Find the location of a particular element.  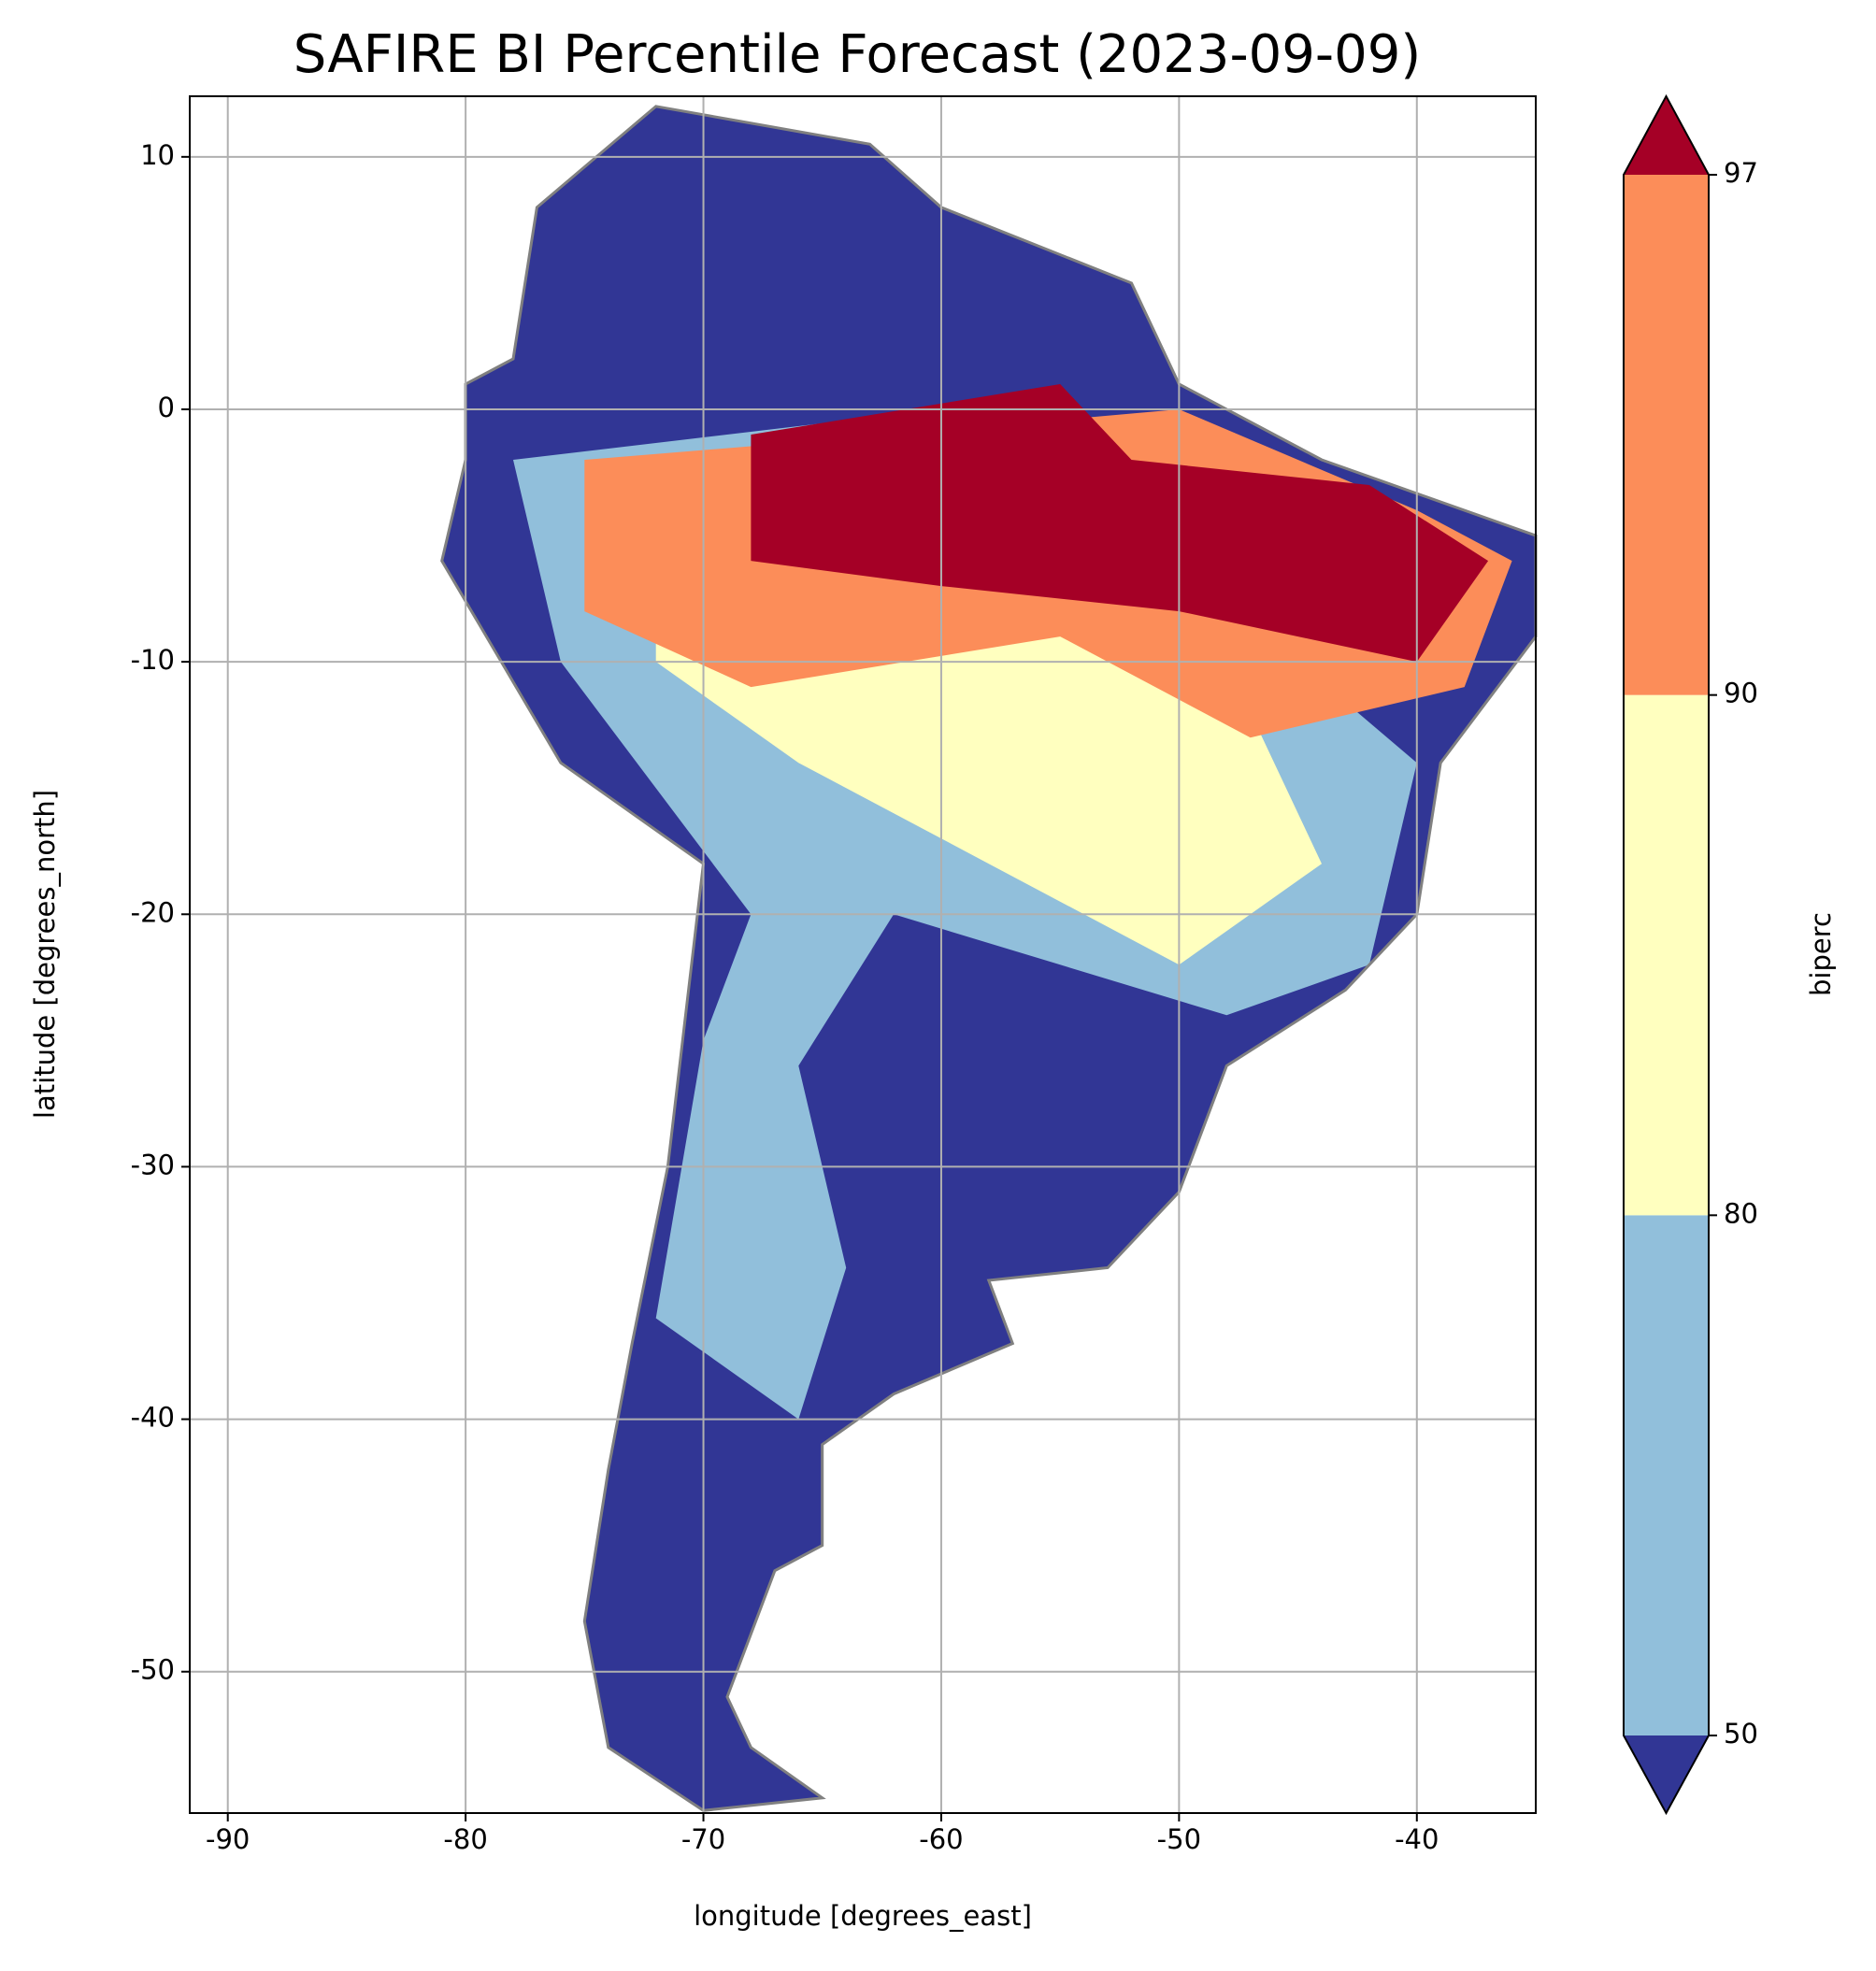

colorbar-tick-label: 90 is located at coordinates (1741, 694).